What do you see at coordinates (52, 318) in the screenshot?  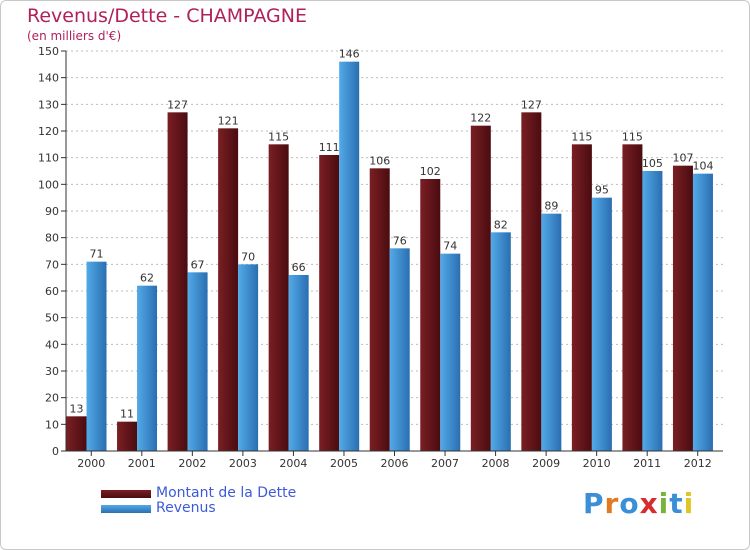 I see `y-tick-label: 50` at bounding box center [52, 318].